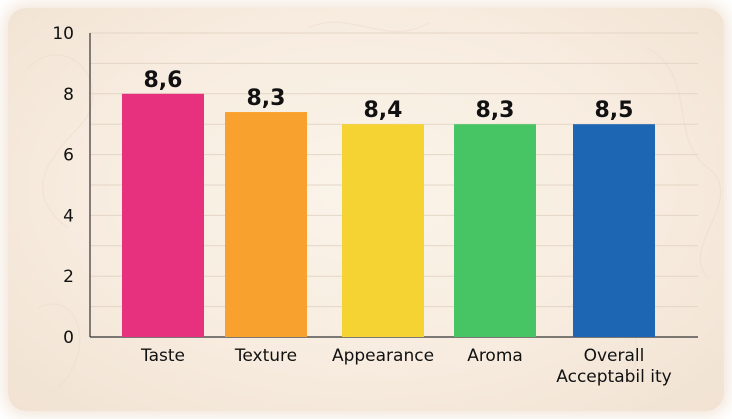 Image resolution: width=732 pixels, height=419 pixels. I want to click on data-label: 8,5, so click(614, 110).